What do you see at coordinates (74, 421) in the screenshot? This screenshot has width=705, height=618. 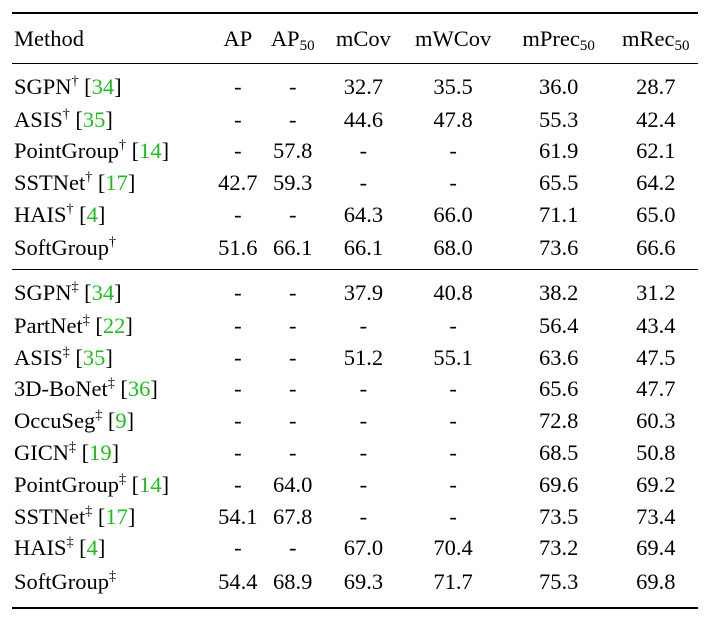 I see `method-cell: OccuSeg‡ [9]` at bounding box center [74, 421].